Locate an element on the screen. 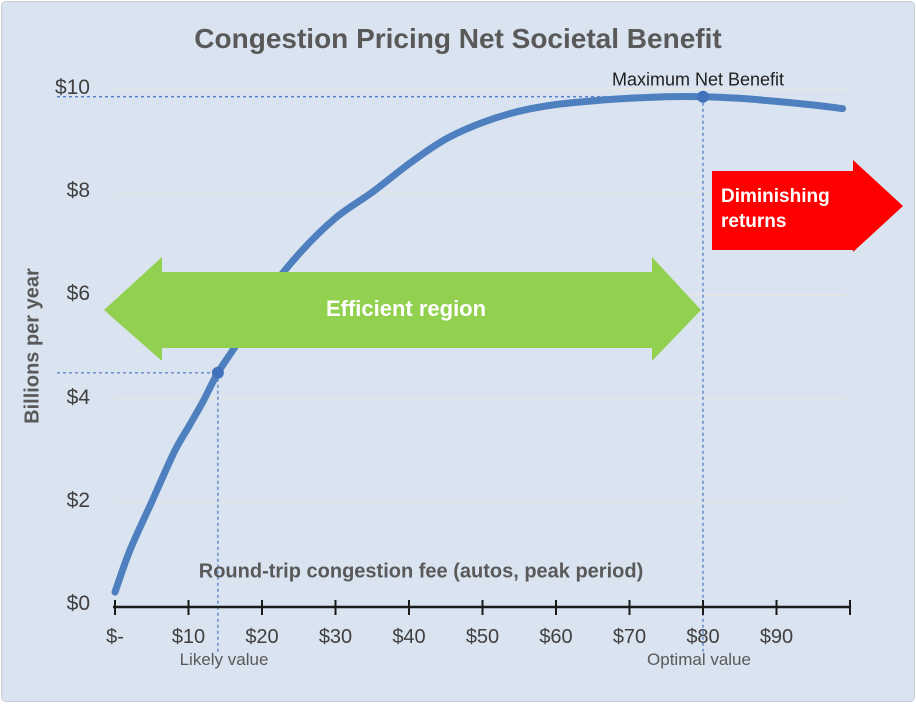 This screenshot has width=916, height=708. y-tick-label: $0 is located at coordinates (78, 603).